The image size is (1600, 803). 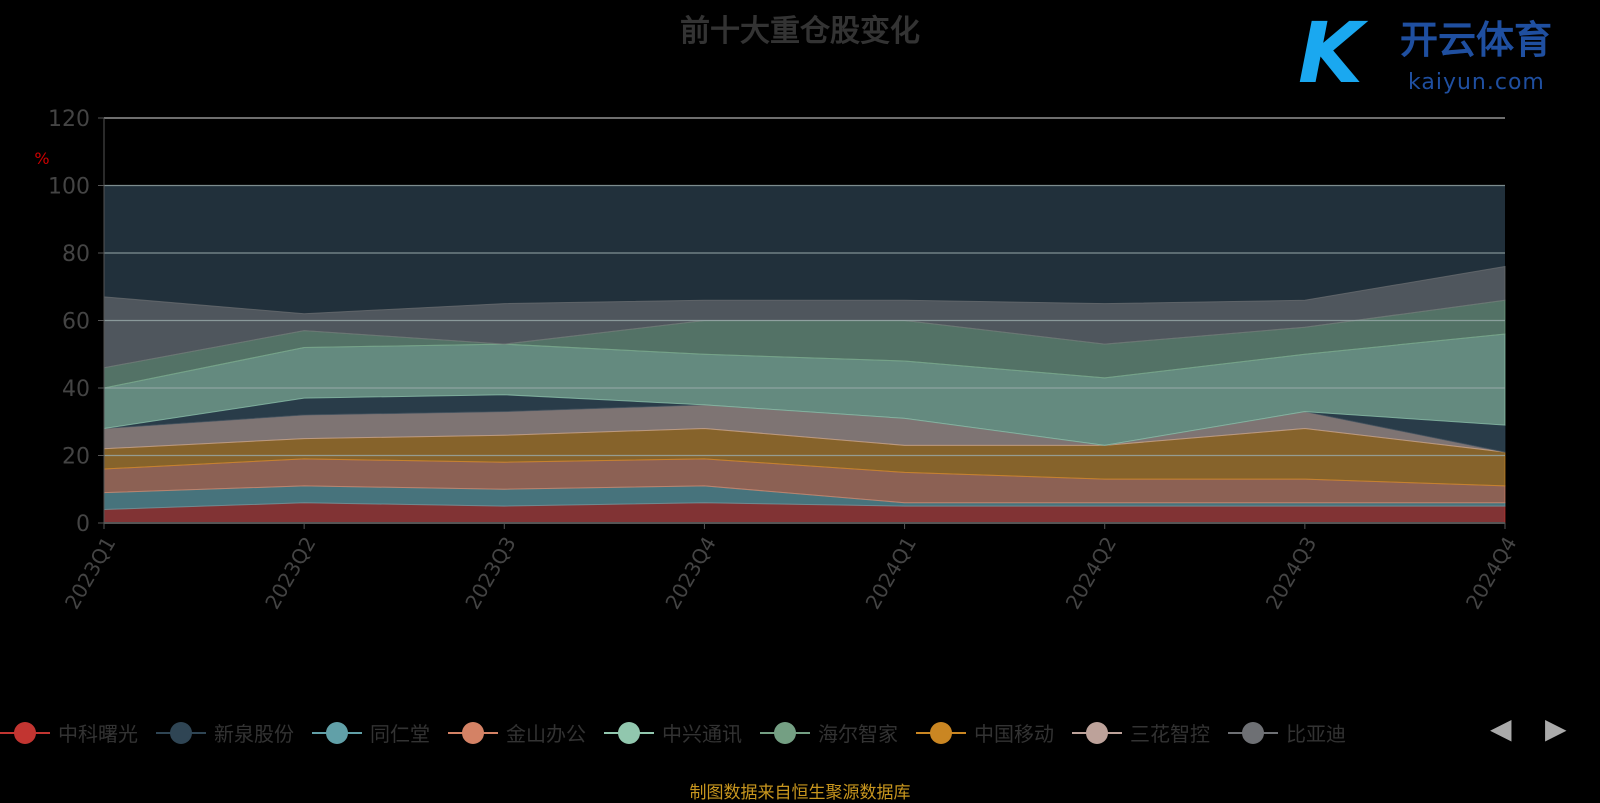 What do you see at coordinates (290, 573) in the screenshot?
I see `x-tick-label: 2023Q2` at bounding box center [290, 573].